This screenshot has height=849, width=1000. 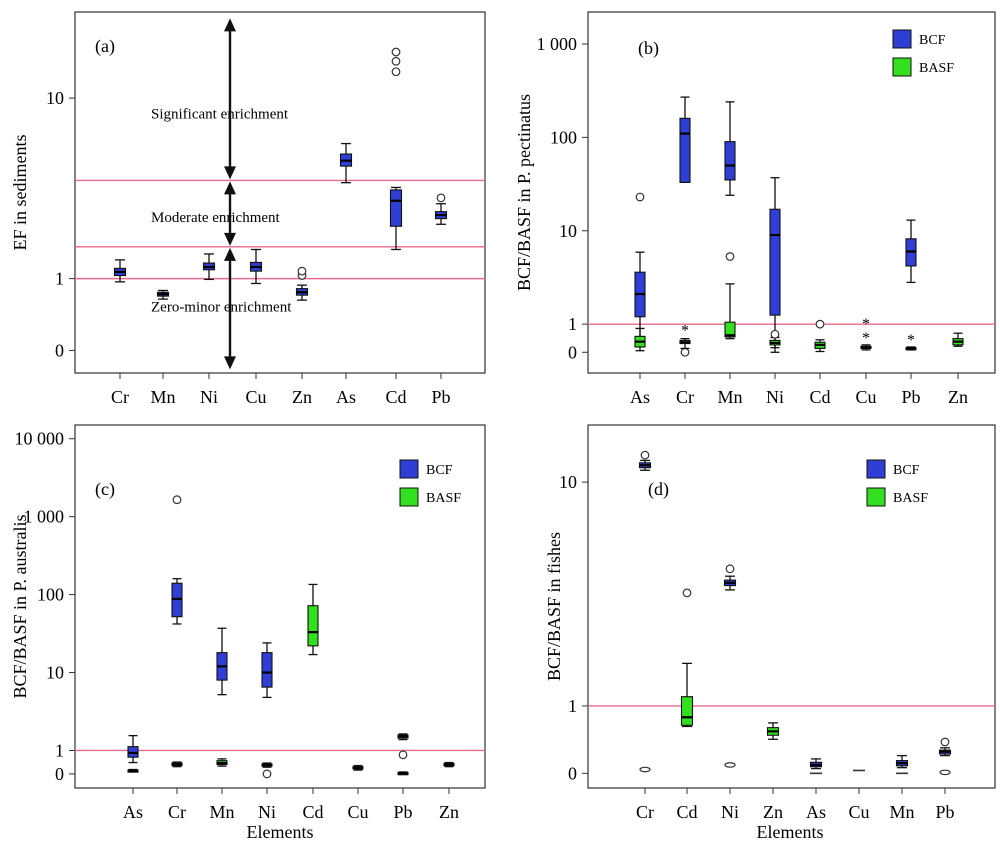 I want to click on box-series-as, so click(x=346, y=163).